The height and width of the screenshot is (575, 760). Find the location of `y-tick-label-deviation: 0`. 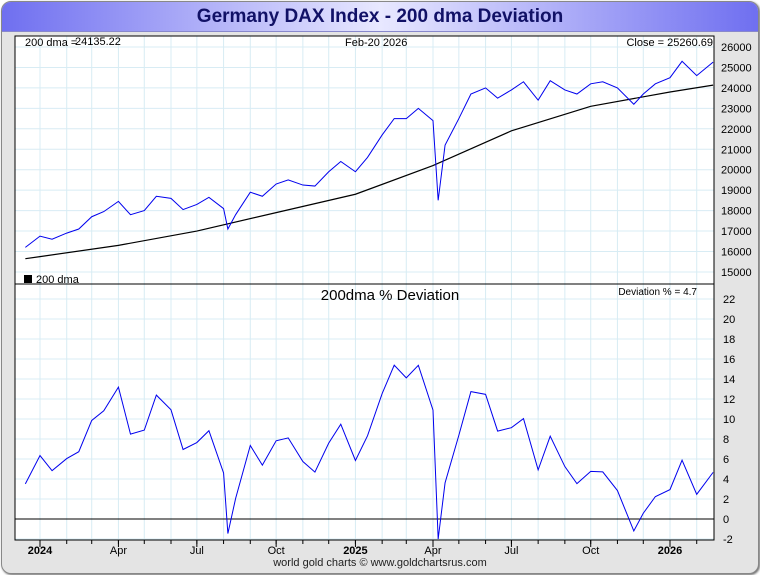

y-tick-label-deviation: 0 is located at coordinates (726, 520).